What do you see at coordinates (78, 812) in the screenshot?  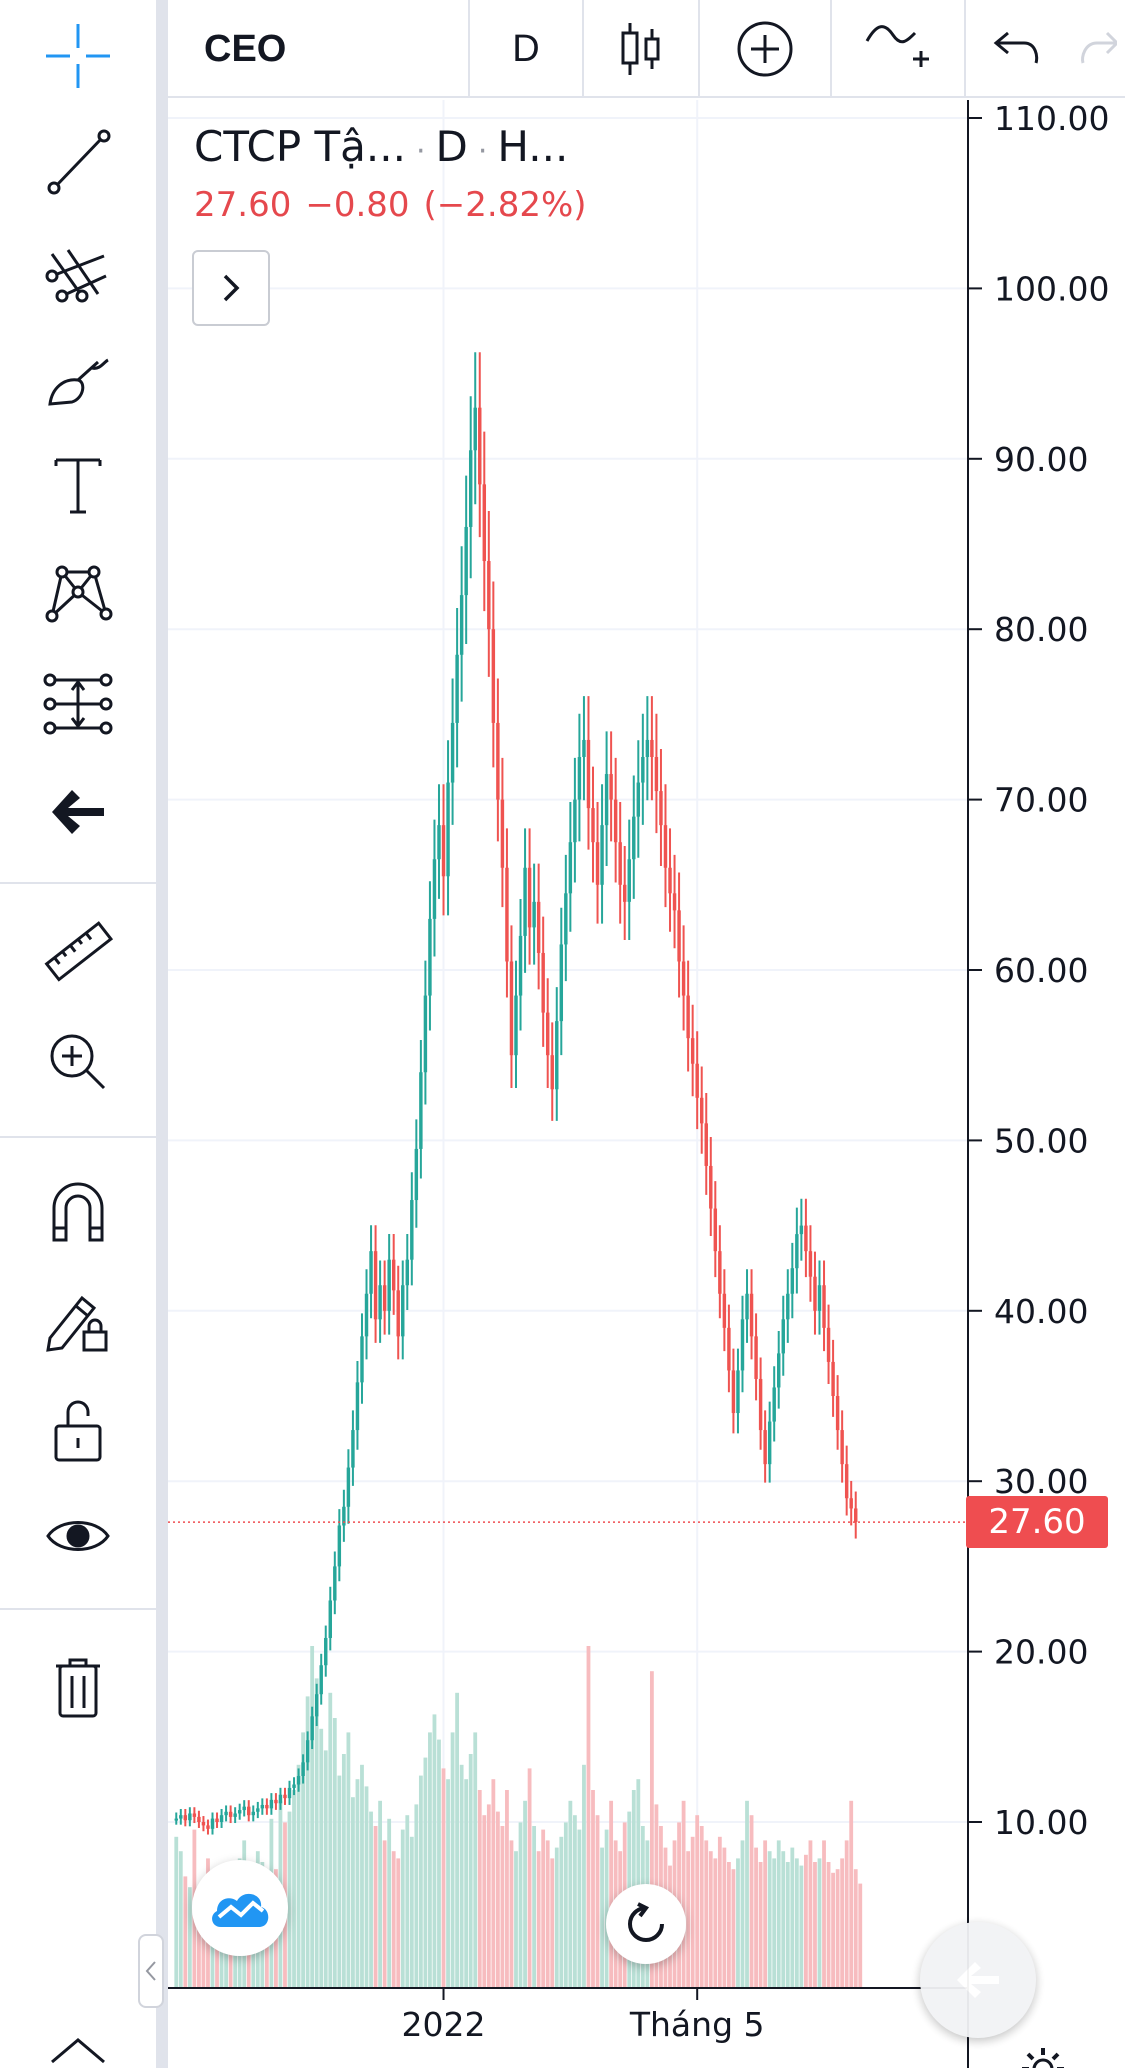 I see `back-arrow-icon` at bounding box center [78, 812].